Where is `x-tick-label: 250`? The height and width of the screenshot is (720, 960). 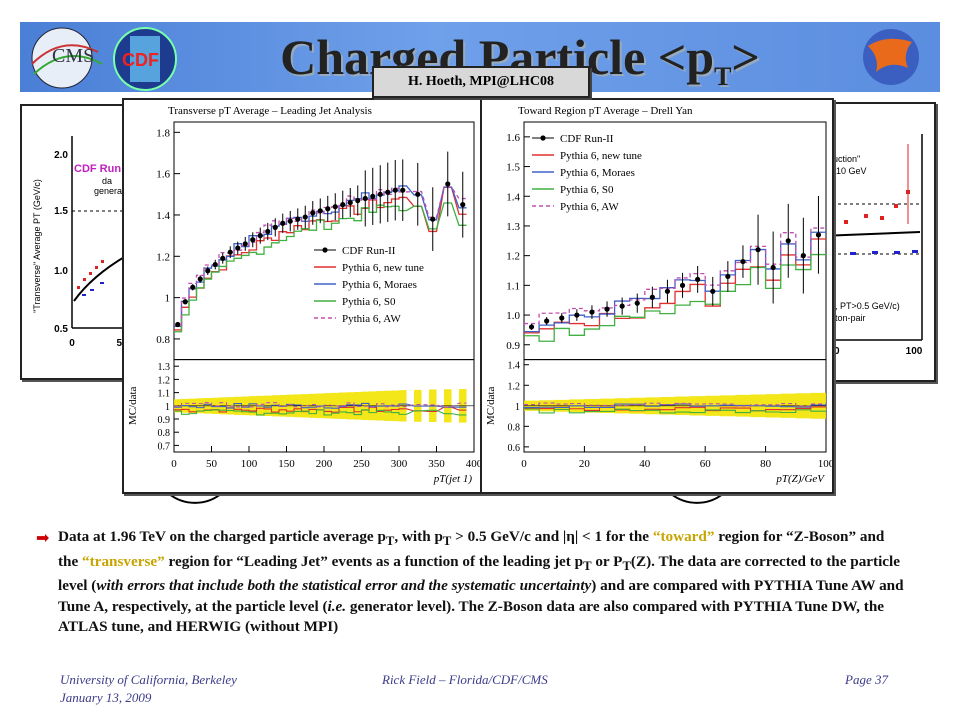 x-tick-label: 250 is located at coordinates (361, 464).